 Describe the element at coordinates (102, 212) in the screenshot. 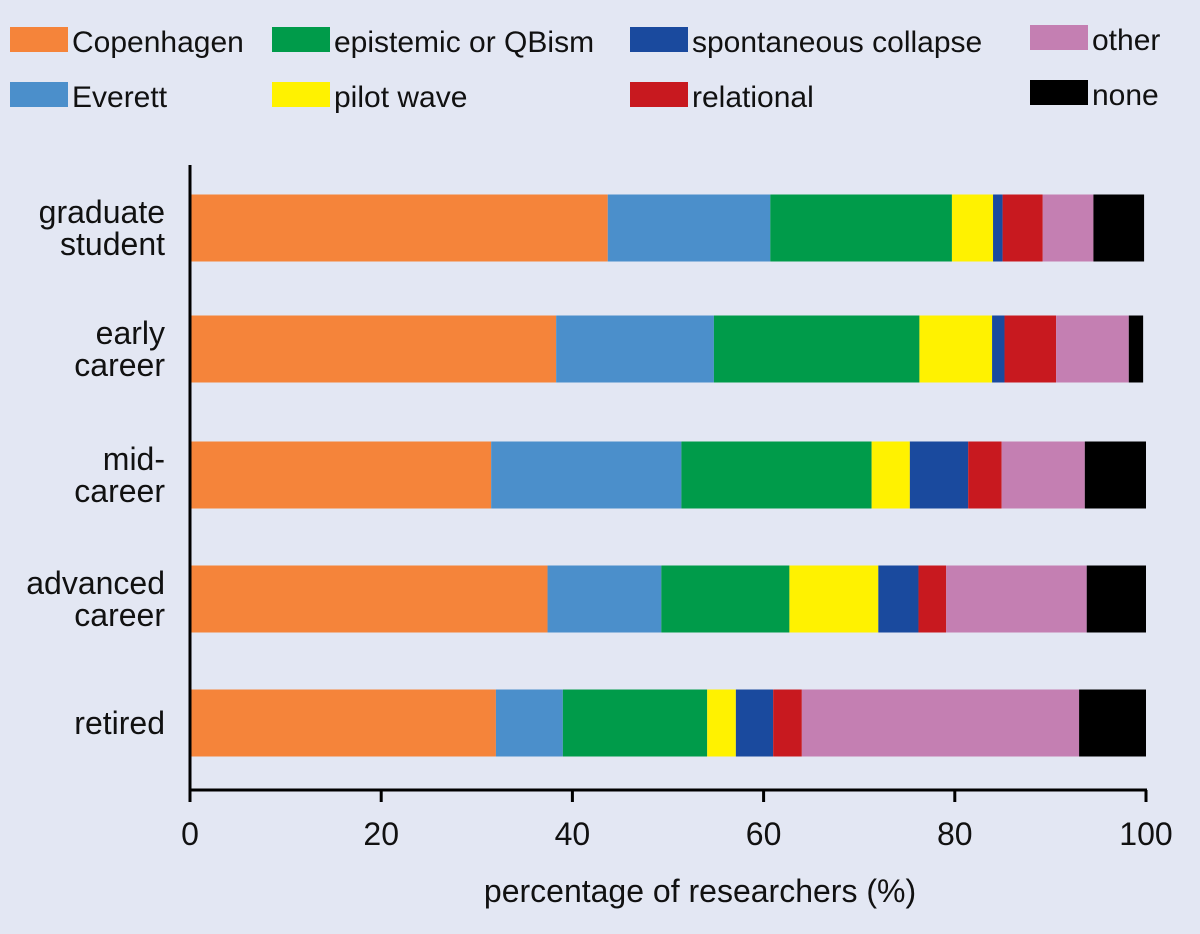

I see `y-tick-label: graduate` at that location.